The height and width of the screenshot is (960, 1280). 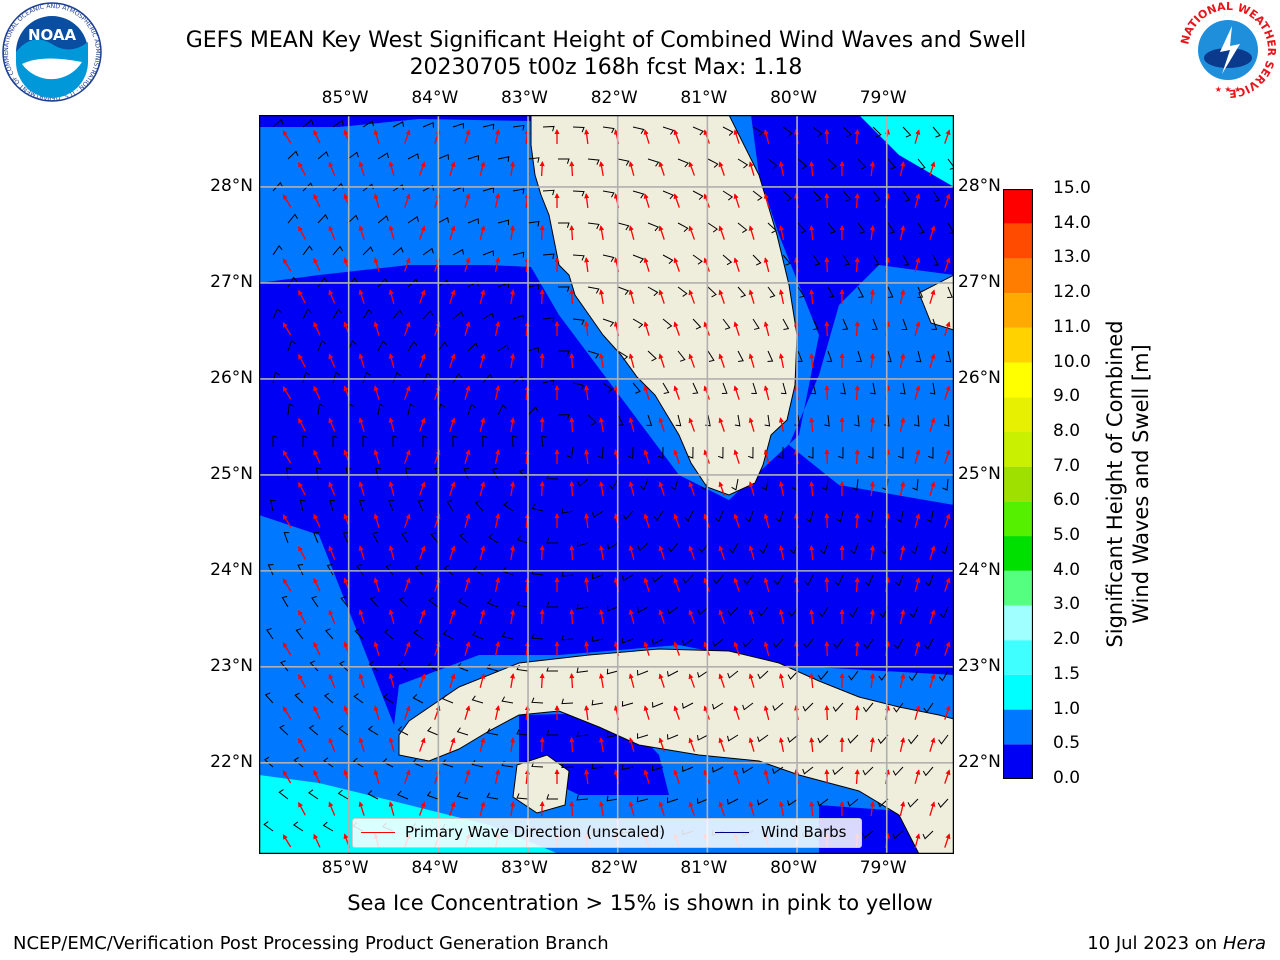 What do you see at coordinates (614, 98) in the screenshot?
I see `lon-tick-label: 82°W` at bounding box center [614, 98].